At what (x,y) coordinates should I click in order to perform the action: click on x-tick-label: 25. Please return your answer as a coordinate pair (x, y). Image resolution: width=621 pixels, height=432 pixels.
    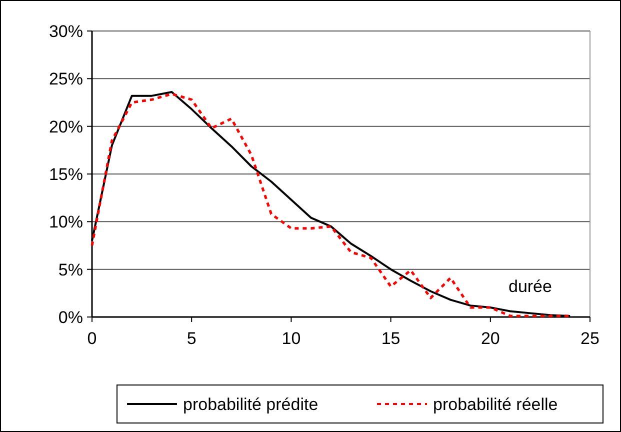
    Looking at the image, I should click on (590, 338).